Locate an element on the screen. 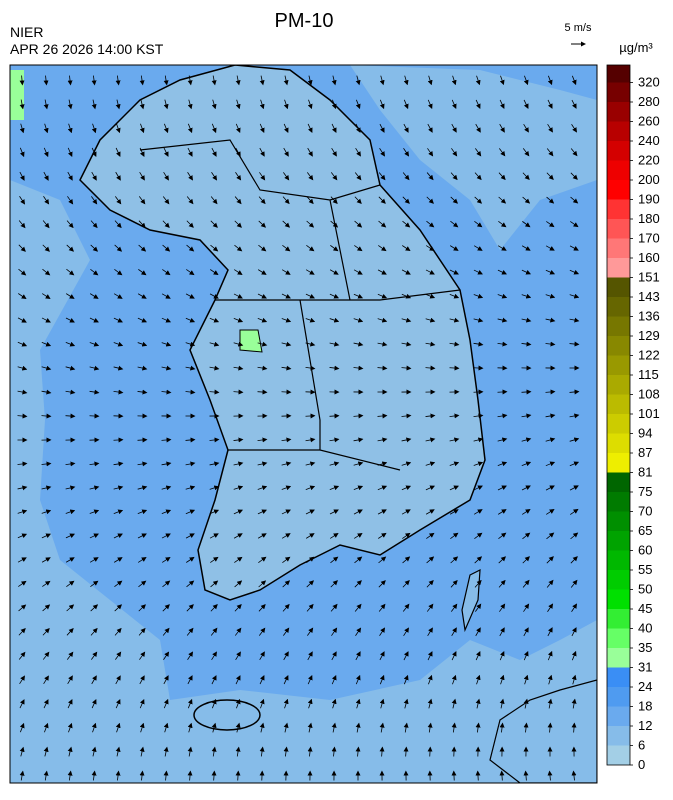 This screenshot has width=673, height=800. colorbar-tick-label: 320 is located at coordinates (649, 82).